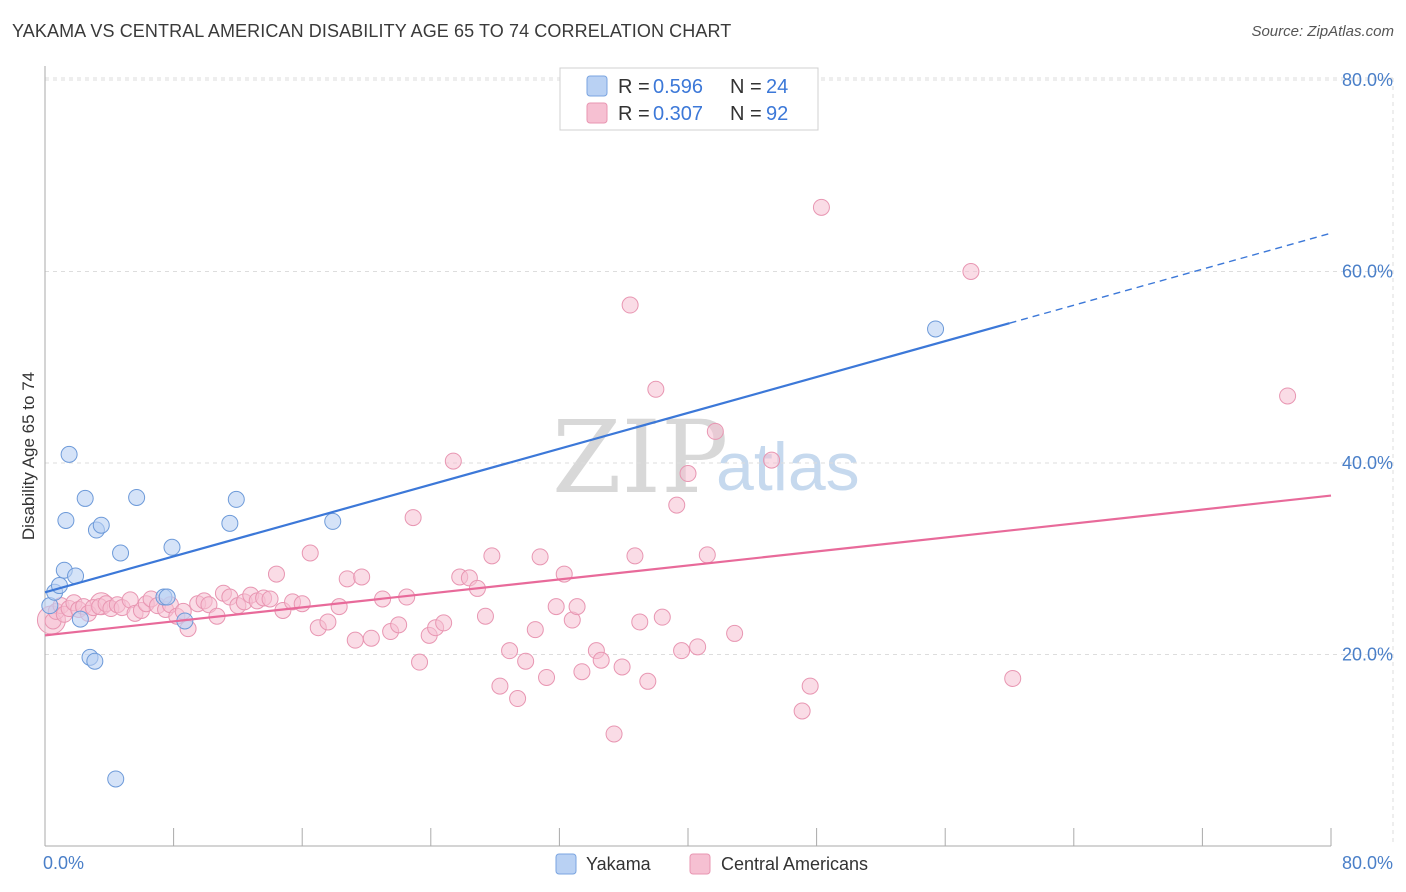 Image resolution: width=1406 pixels, height=892 pixels. Describe the element at coordinates (1367, 655) in the screenshot. I see `y-tick-label: 20.0%` at that location.